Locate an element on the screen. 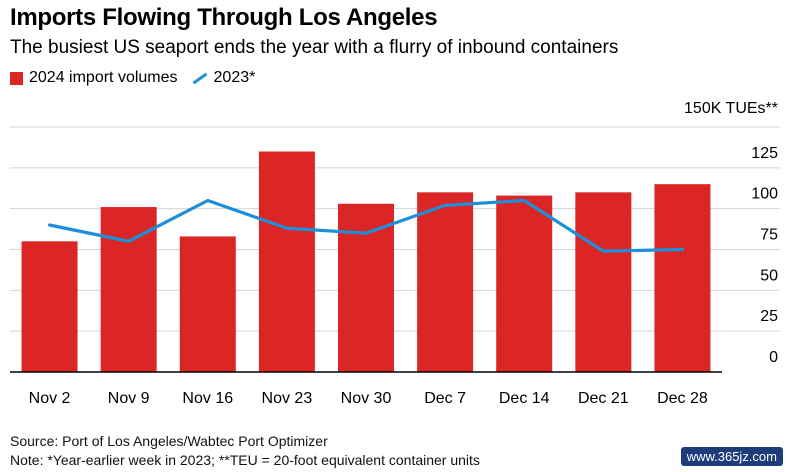 This screenshot has height=472, width=791. series-line-2023 is located at coordinates (366, 225).